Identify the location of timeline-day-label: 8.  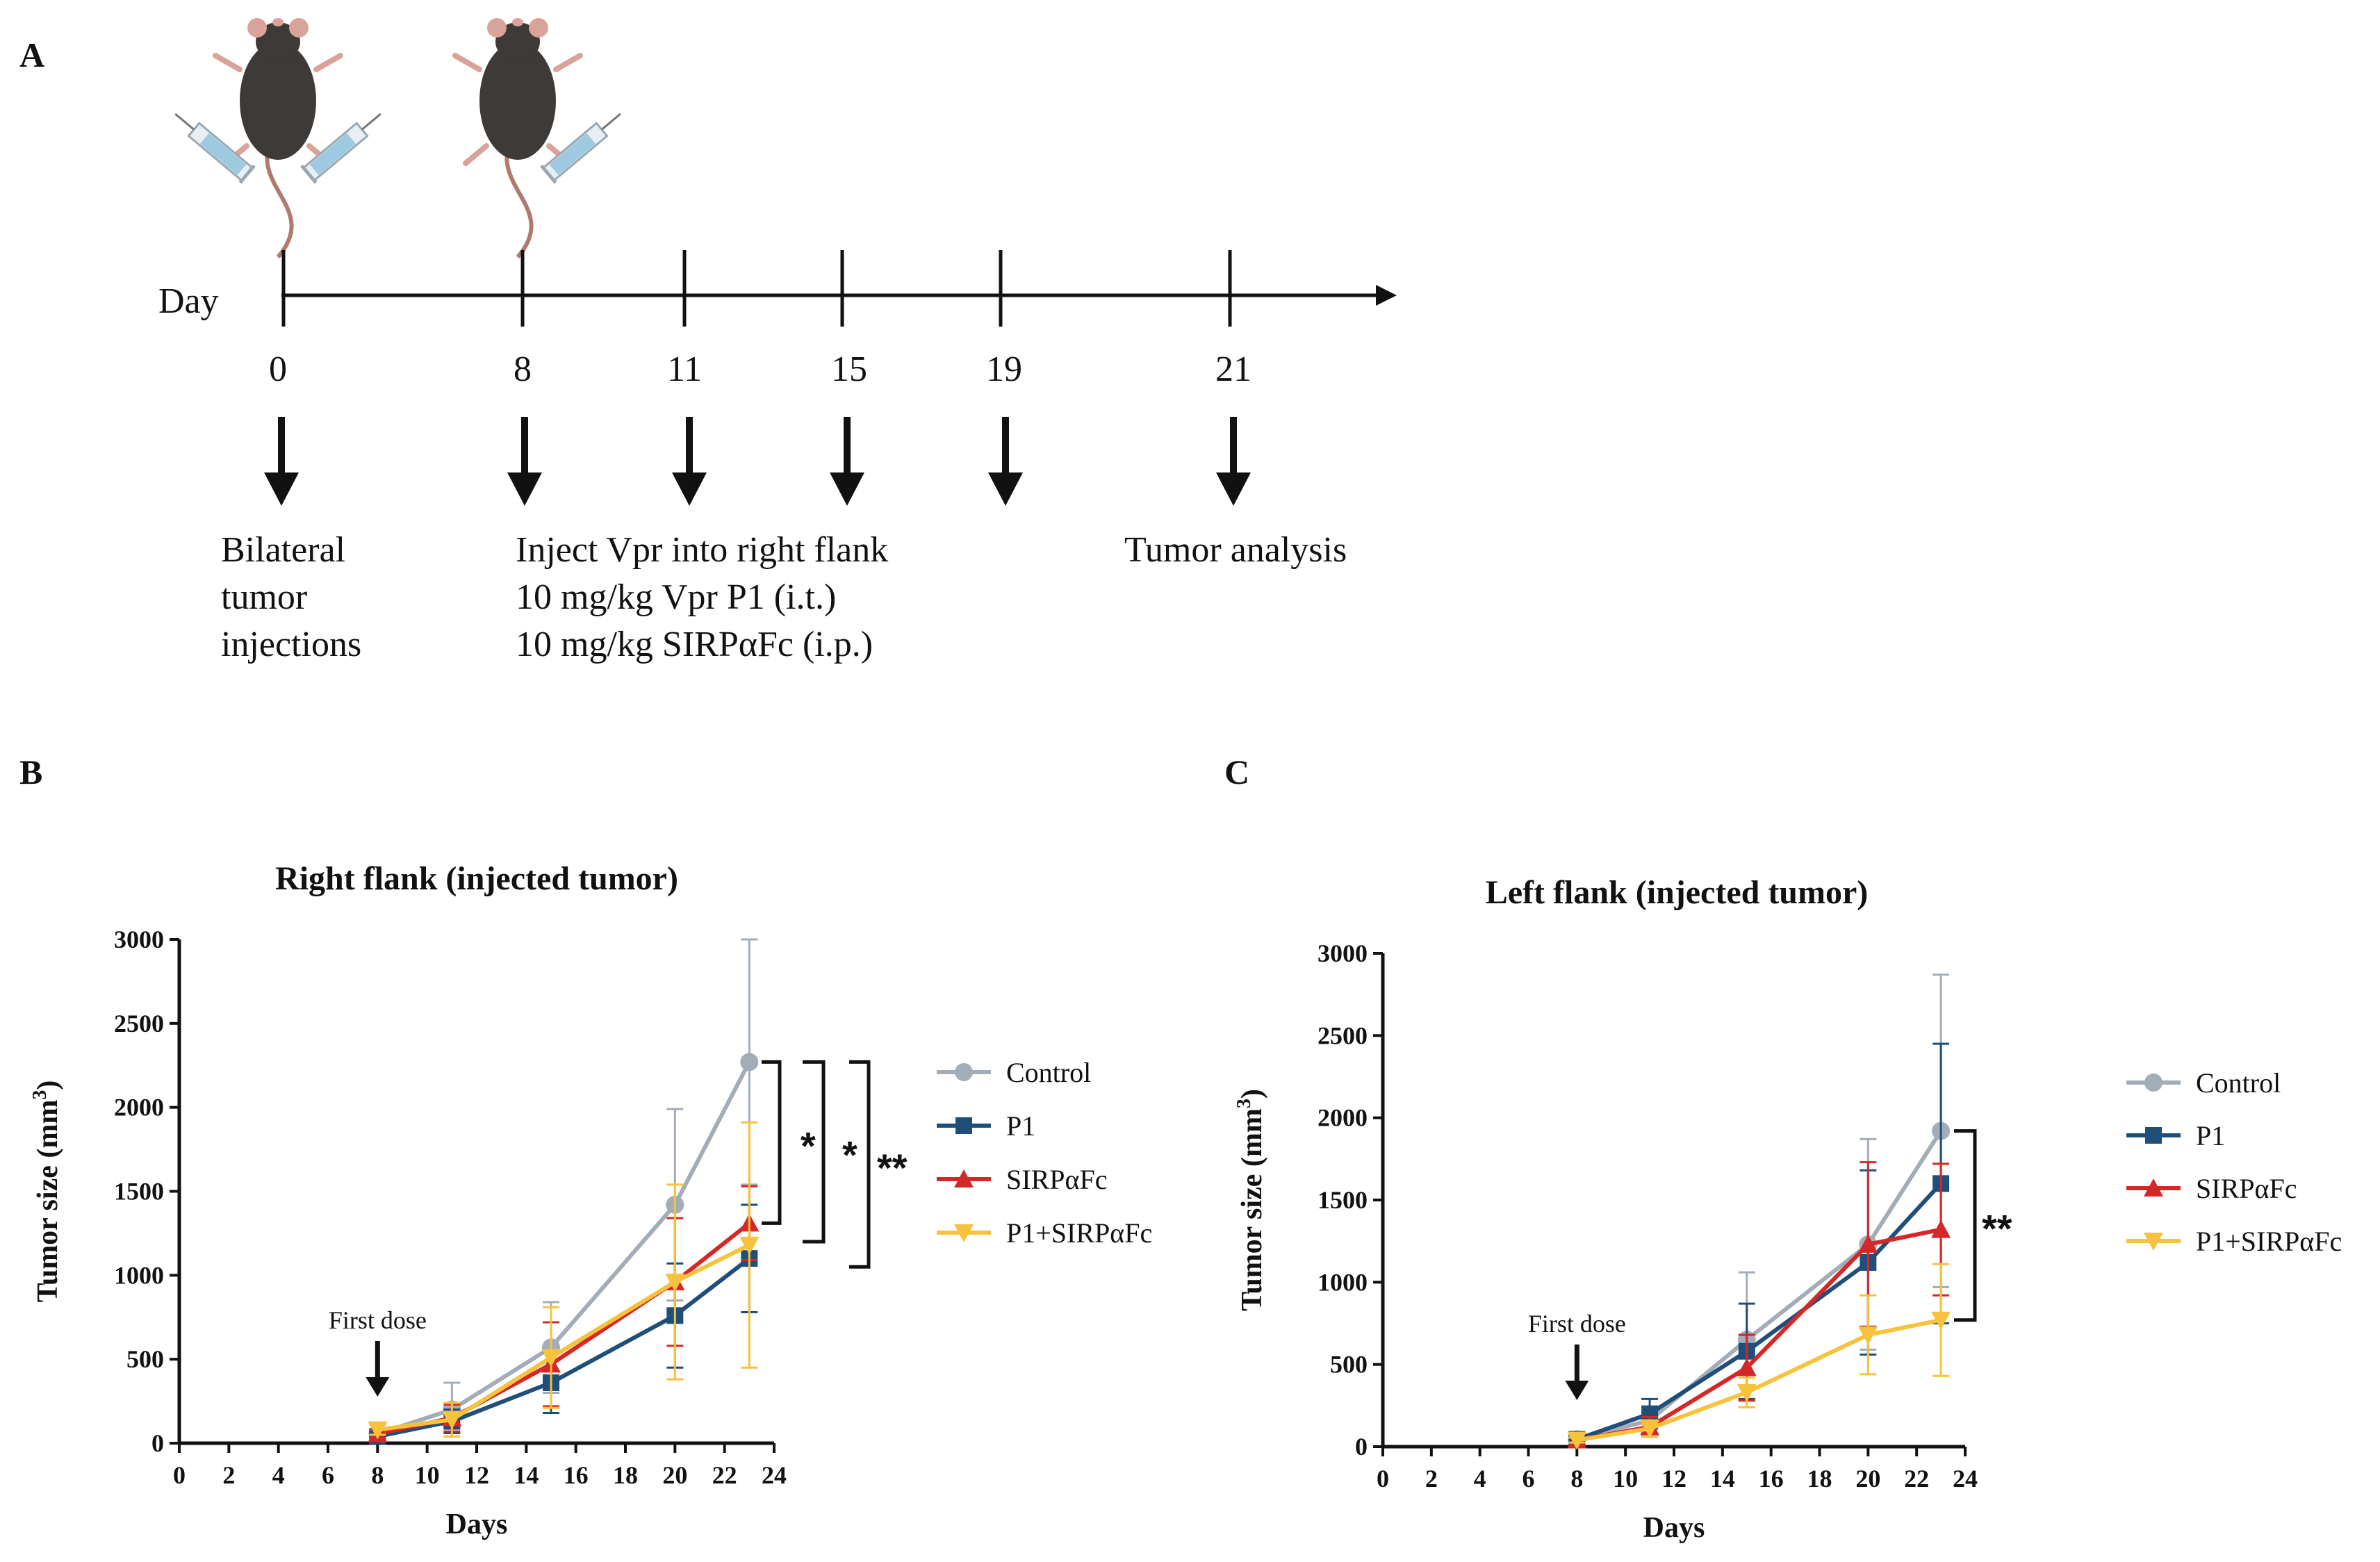
(523, 369).